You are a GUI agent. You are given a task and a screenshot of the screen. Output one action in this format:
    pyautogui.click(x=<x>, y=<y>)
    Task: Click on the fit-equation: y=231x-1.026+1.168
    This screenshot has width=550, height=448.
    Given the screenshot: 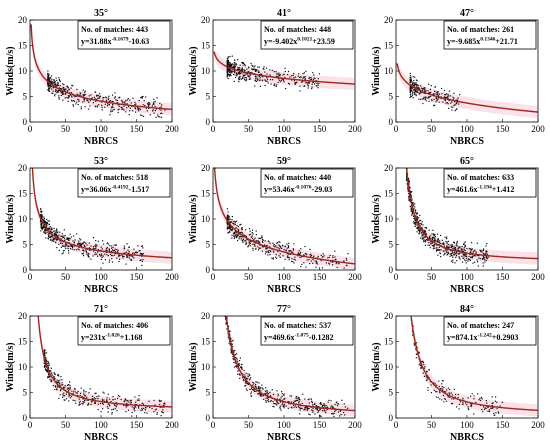 What is the action you would take?
    pyautogui.click(x=111, y=338)
    